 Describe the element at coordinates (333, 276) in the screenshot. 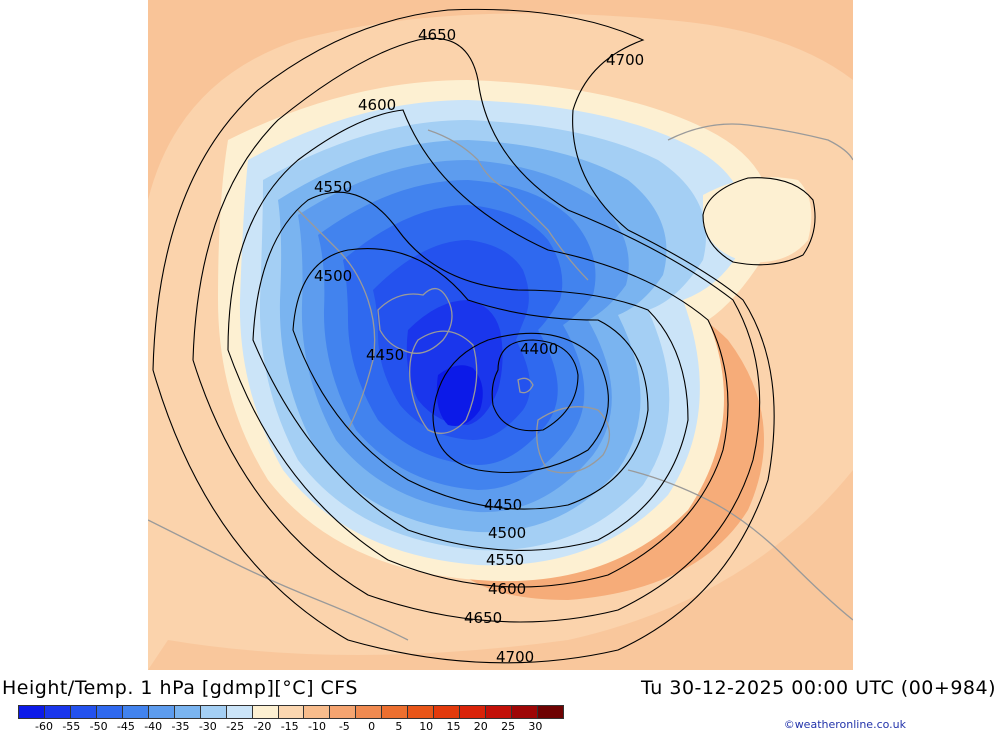

I see `contour-label-4500-top: 4500` at that location.